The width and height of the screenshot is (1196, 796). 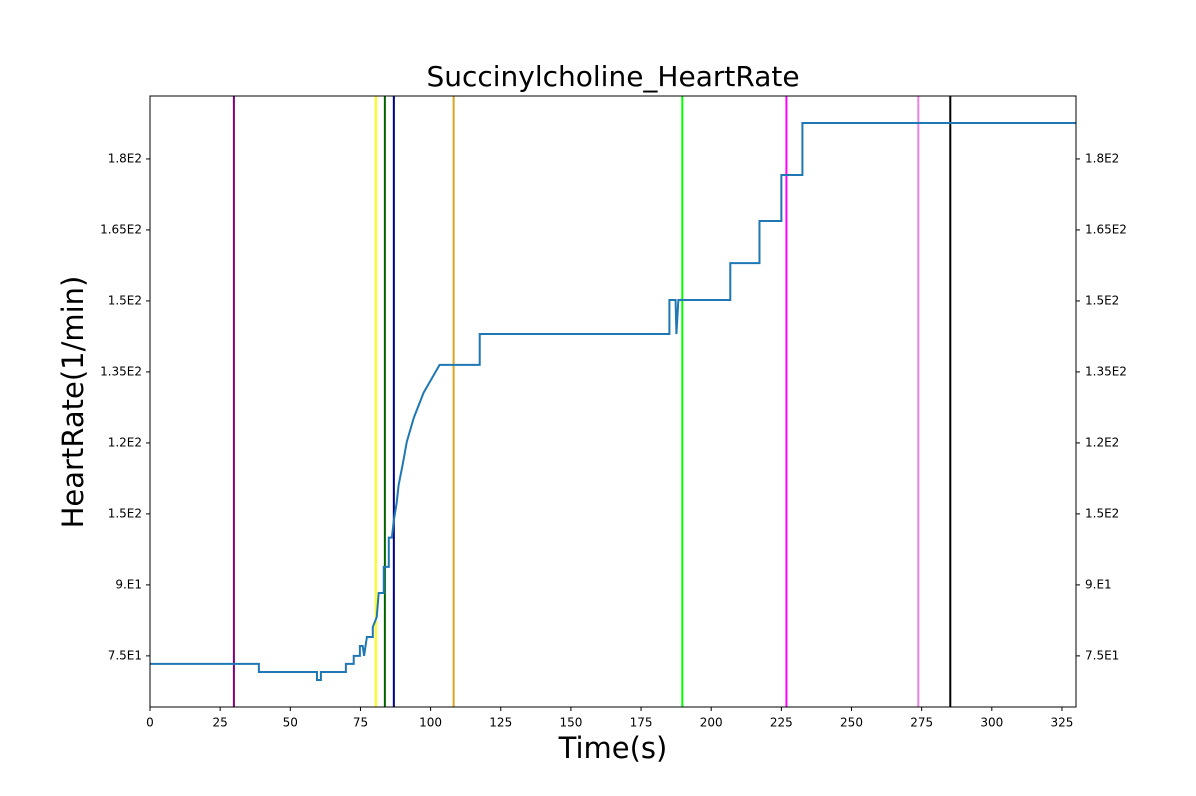 What do you see at coordinates (1102, 442) in the screenshot?
I see `y-tick-label-right: 1.2E2` at bounding box center [1102, 442].